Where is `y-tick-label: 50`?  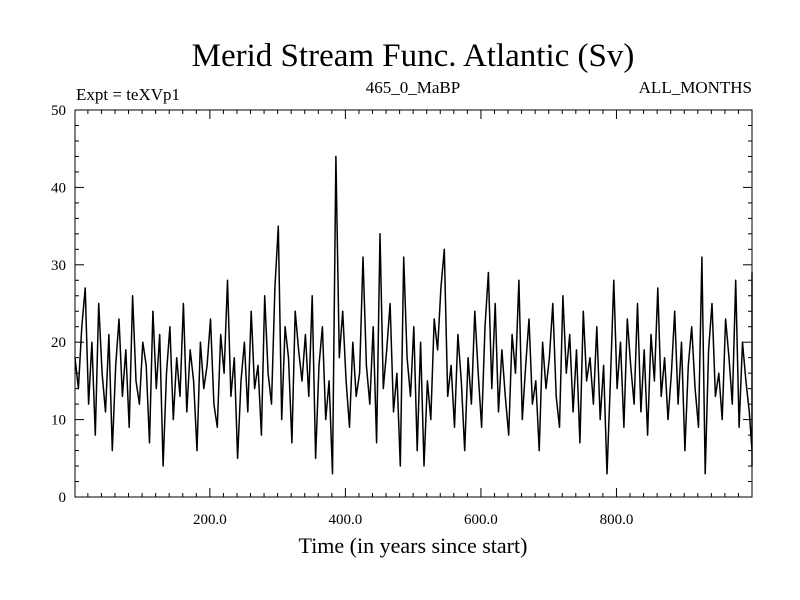 y-tick-label: 50 is located at coordinates (58, 111).